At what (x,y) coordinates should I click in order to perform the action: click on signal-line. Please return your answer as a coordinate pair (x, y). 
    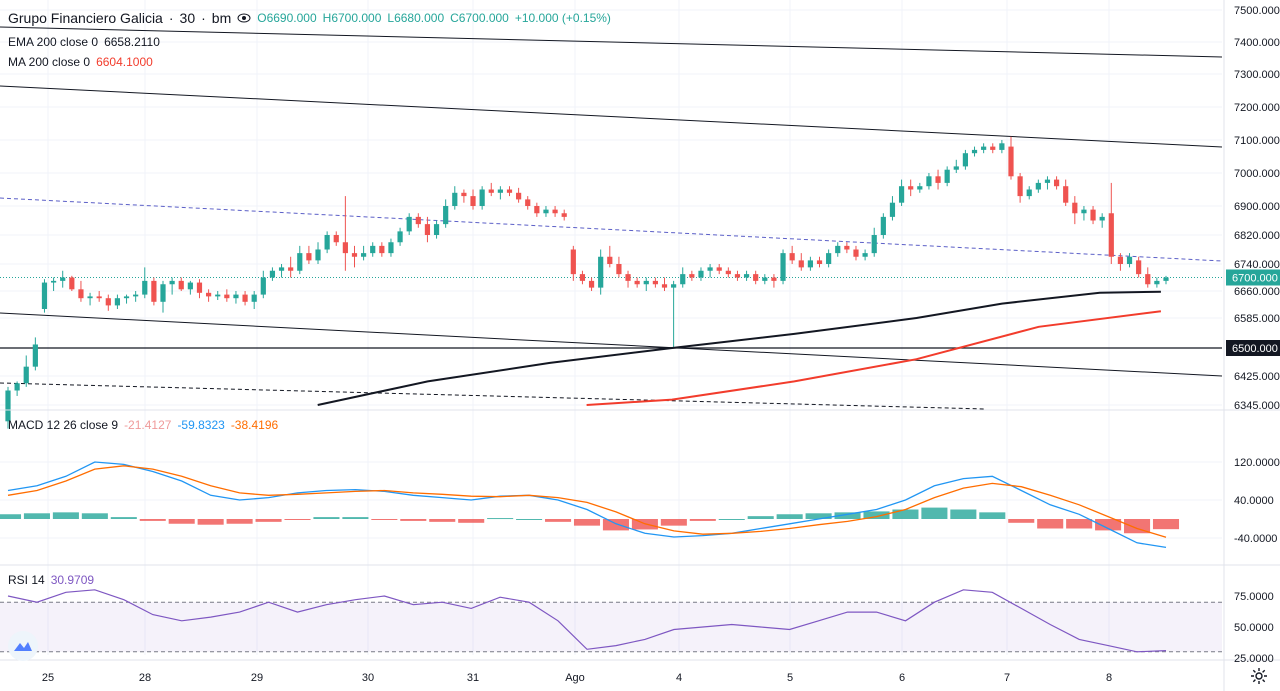
    Looking at the image, I should click on (587, 501).